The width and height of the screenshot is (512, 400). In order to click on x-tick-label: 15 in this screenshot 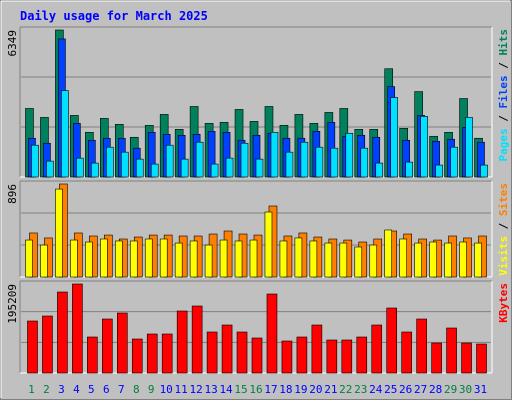, I will do `click(240, 389)`.